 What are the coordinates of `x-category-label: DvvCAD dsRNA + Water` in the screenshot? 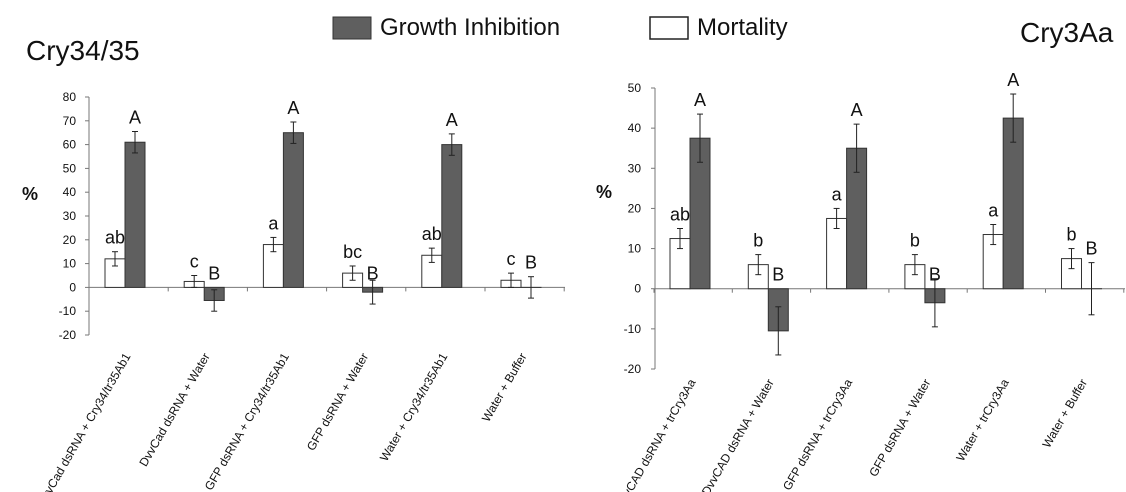 It's located at (738, 434).